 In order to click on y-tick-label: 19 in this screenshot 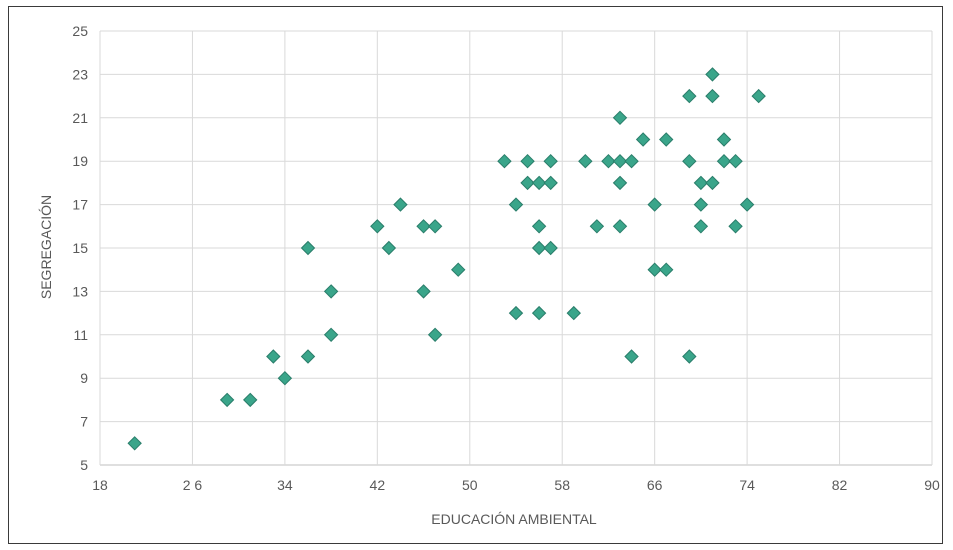, I will do `click(80, 161)`.